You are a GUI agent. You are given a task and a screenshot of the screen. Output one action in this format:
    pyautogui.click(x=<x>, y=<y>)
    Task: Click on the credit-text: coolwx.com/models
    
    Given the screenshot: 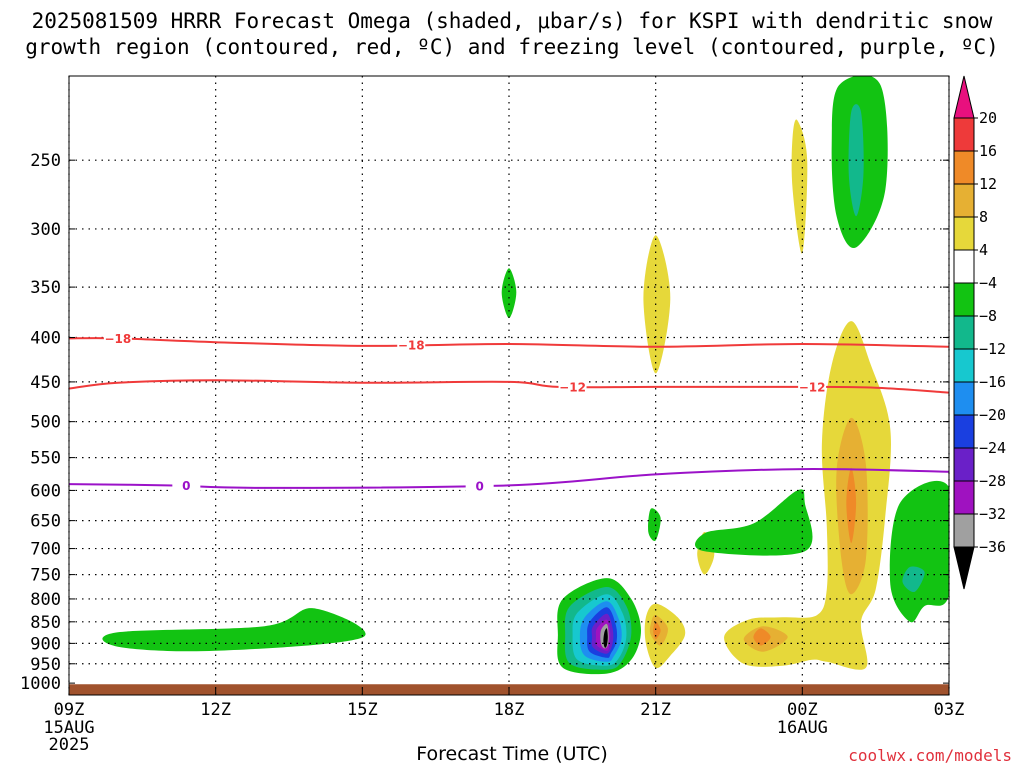 What is the action you would take?
    pyautogui.click(x=930, y=755)
    